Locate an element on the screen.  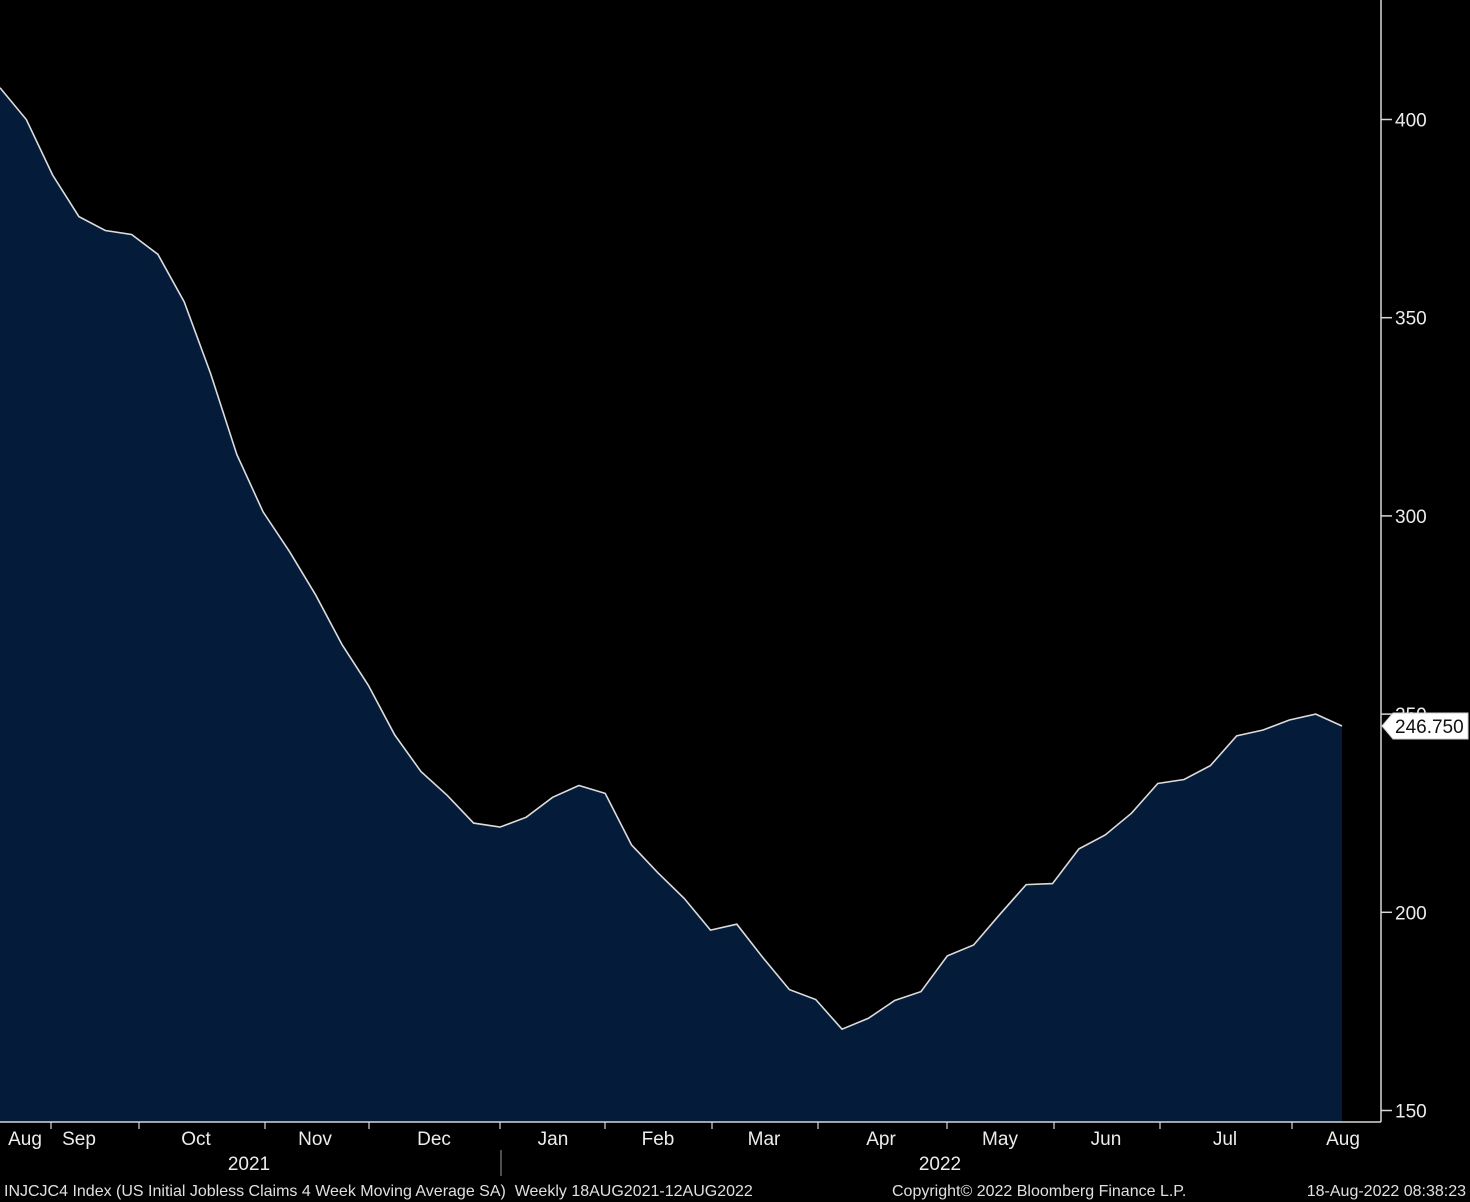
last-value-label: 246.750 is located at coordinates (1429, 727).